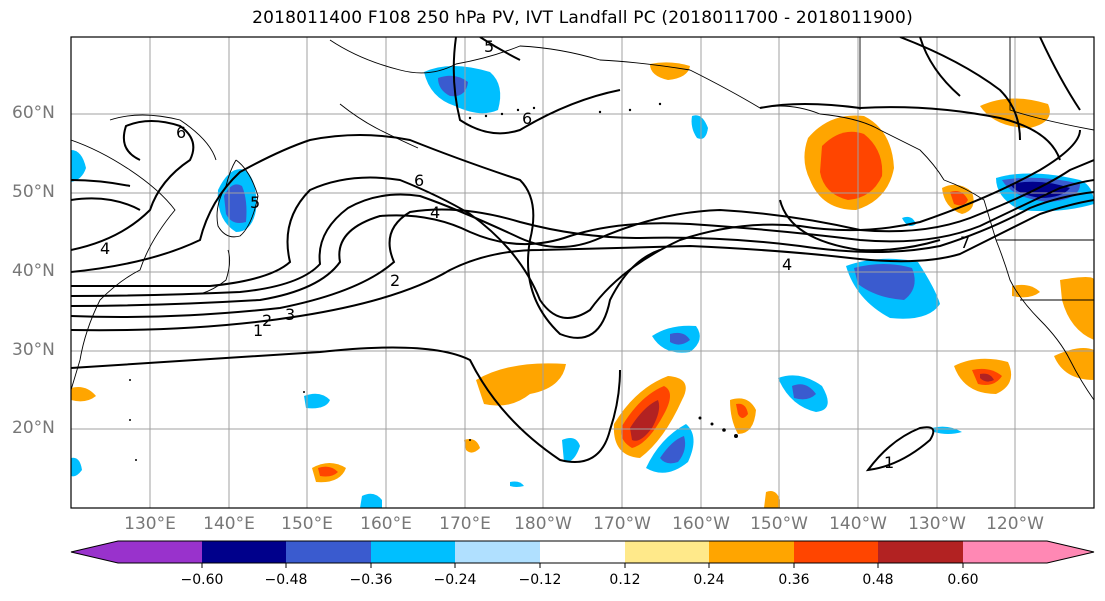 The width and height of the screenshot is (1105, 601). I want to click on lon-label-160w: 160°W, so click(701, 524).